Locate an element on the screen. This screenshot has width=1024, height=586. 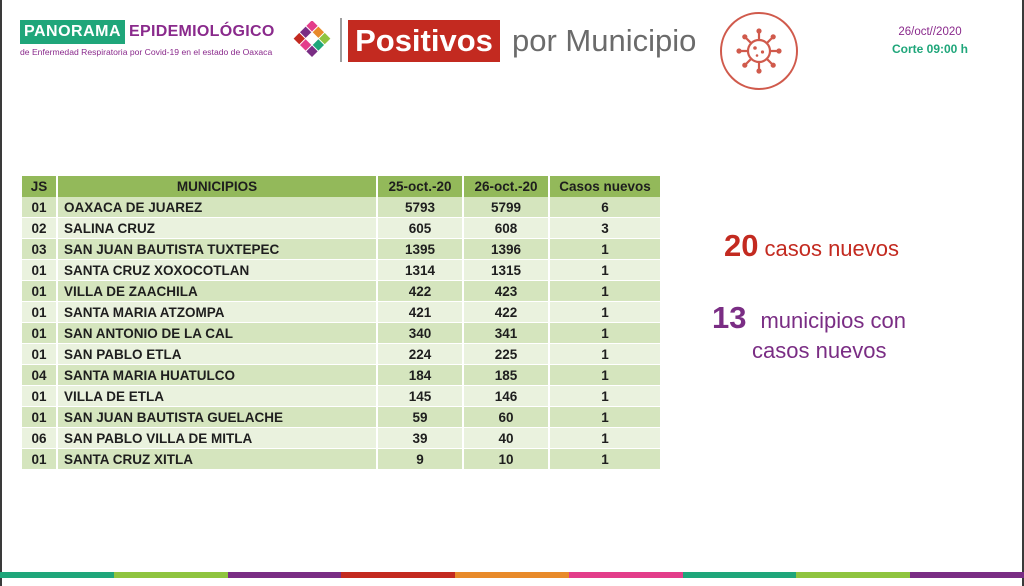
frame-left-border is located at coordinates (1, 293).